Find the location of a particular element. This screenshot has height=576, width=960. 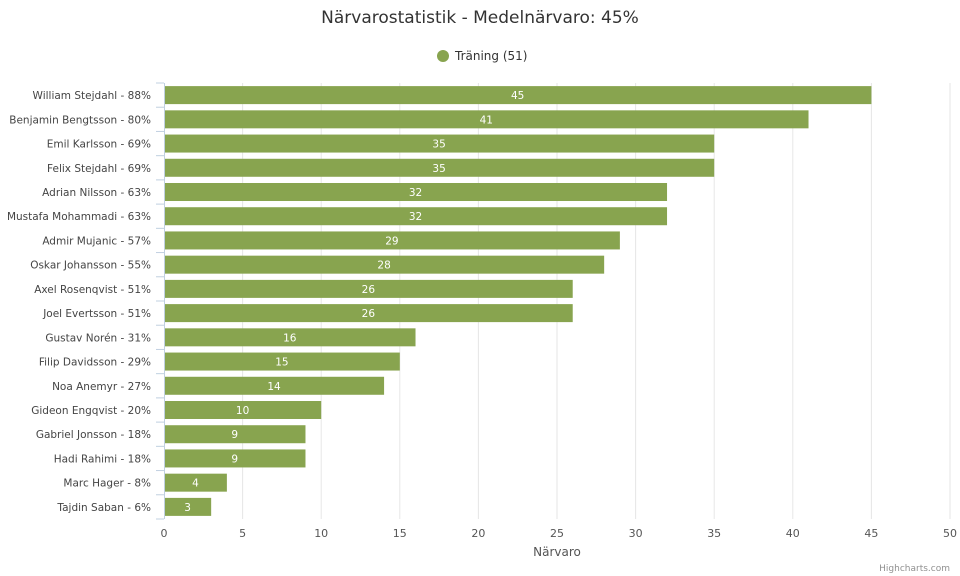

data-label-10: 26 is located at coordinates (369, 314).